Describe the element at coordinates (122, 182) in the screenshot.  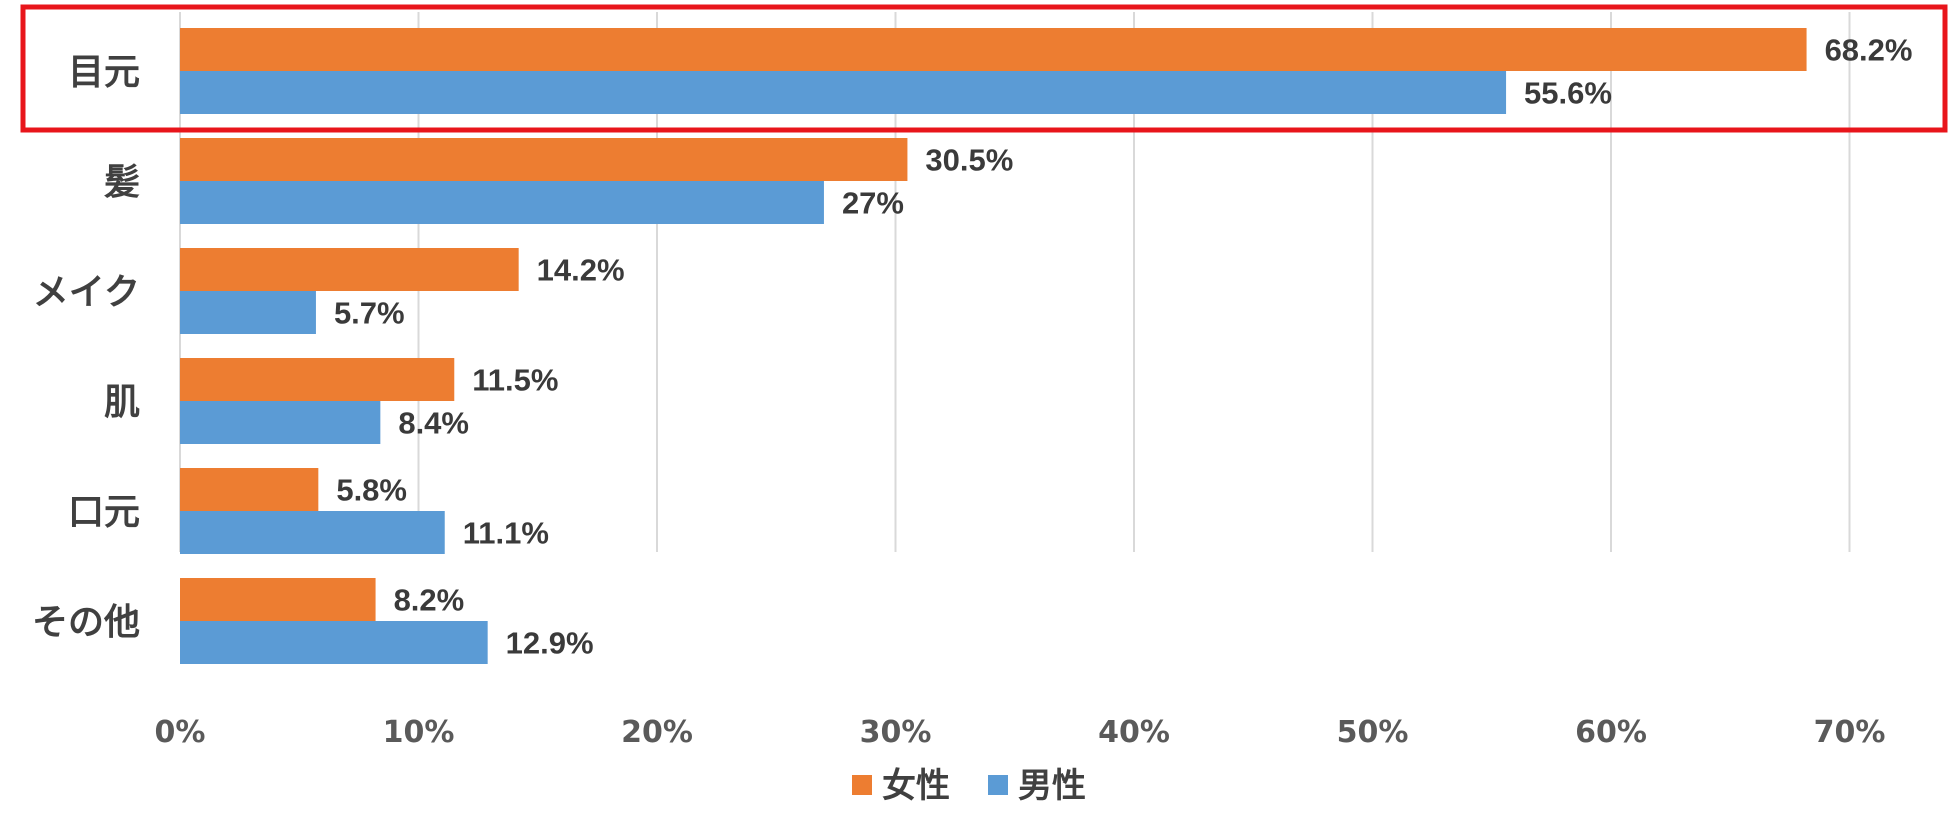
I see `category-label: 髪` at that location.